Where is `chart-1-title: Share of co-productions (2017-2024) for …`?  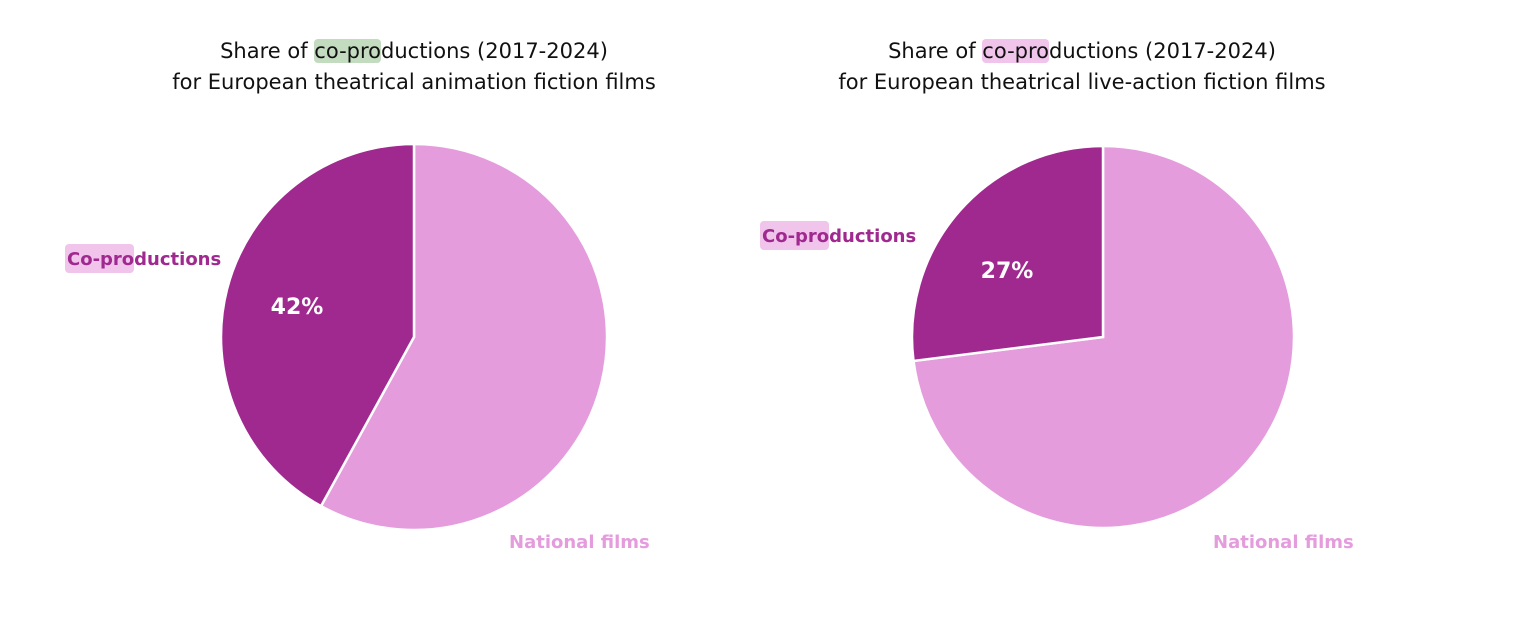 chart-1-title: Share of co-productions (2017-2024) for … is located at coordinates (414, 67).